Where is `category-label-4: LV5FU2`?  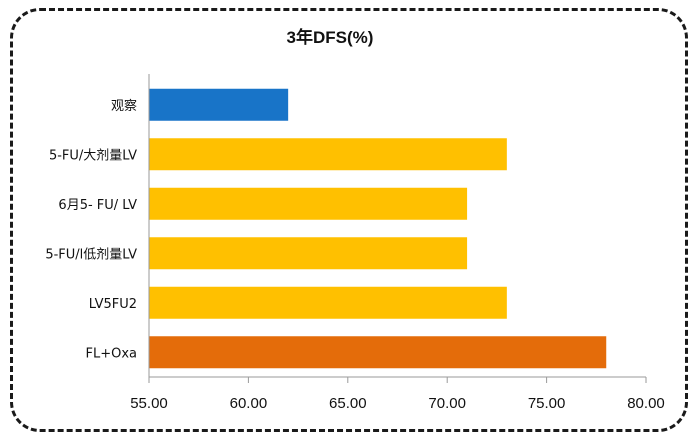
category-label-4: LV5FU2 is located at coordinates (113, 304).